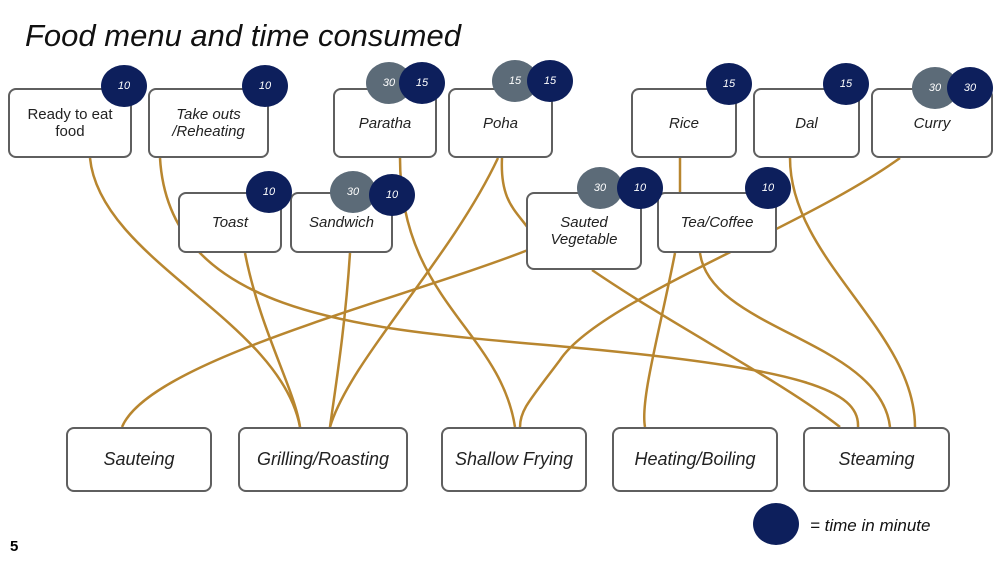 The image size is (1000, 563). What do you see at coordinates (208, 123) in the screenshot?
I see `label: Take outs /Reheating` at bounding box center [208, 123].